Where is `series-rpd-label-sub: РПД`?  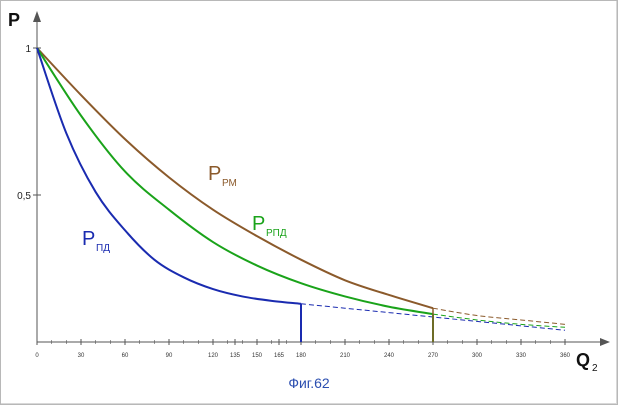 series-rpd-label-sub: РПД is located at coordinates (276, 233).